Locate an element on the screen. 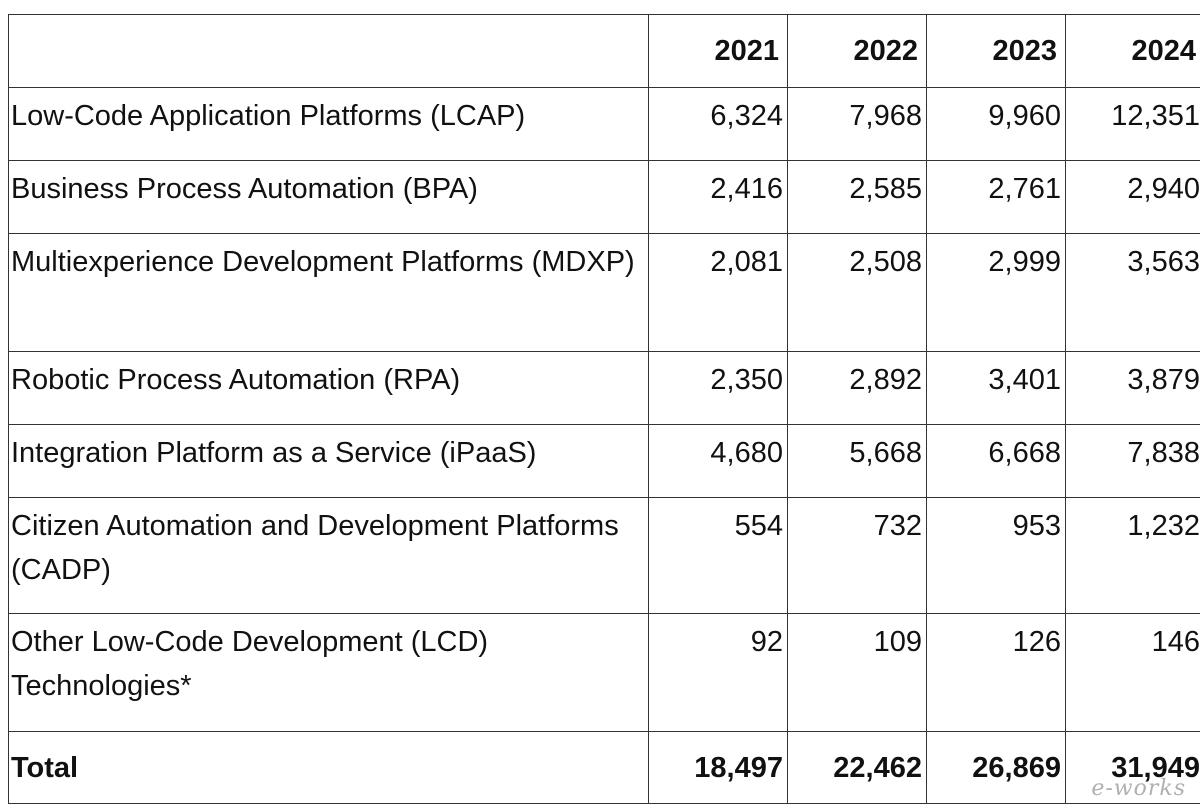  row-label: Business Process Automation (BPA) is located at coordinates (328, 197).